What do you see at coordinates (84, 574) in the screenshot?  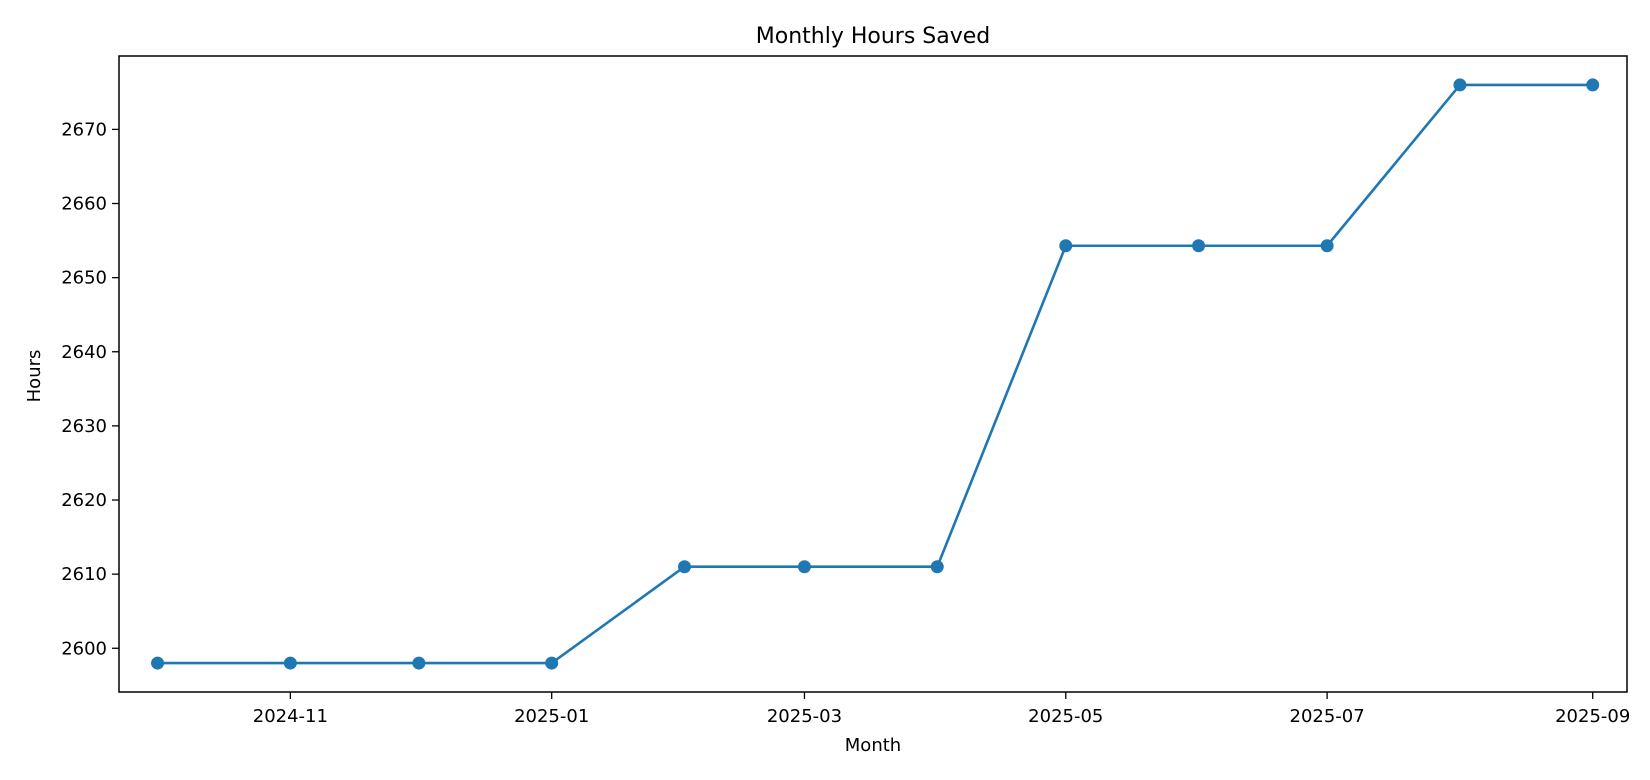 I see `y-tick-label: 2610` at bounding box center [84, 574].